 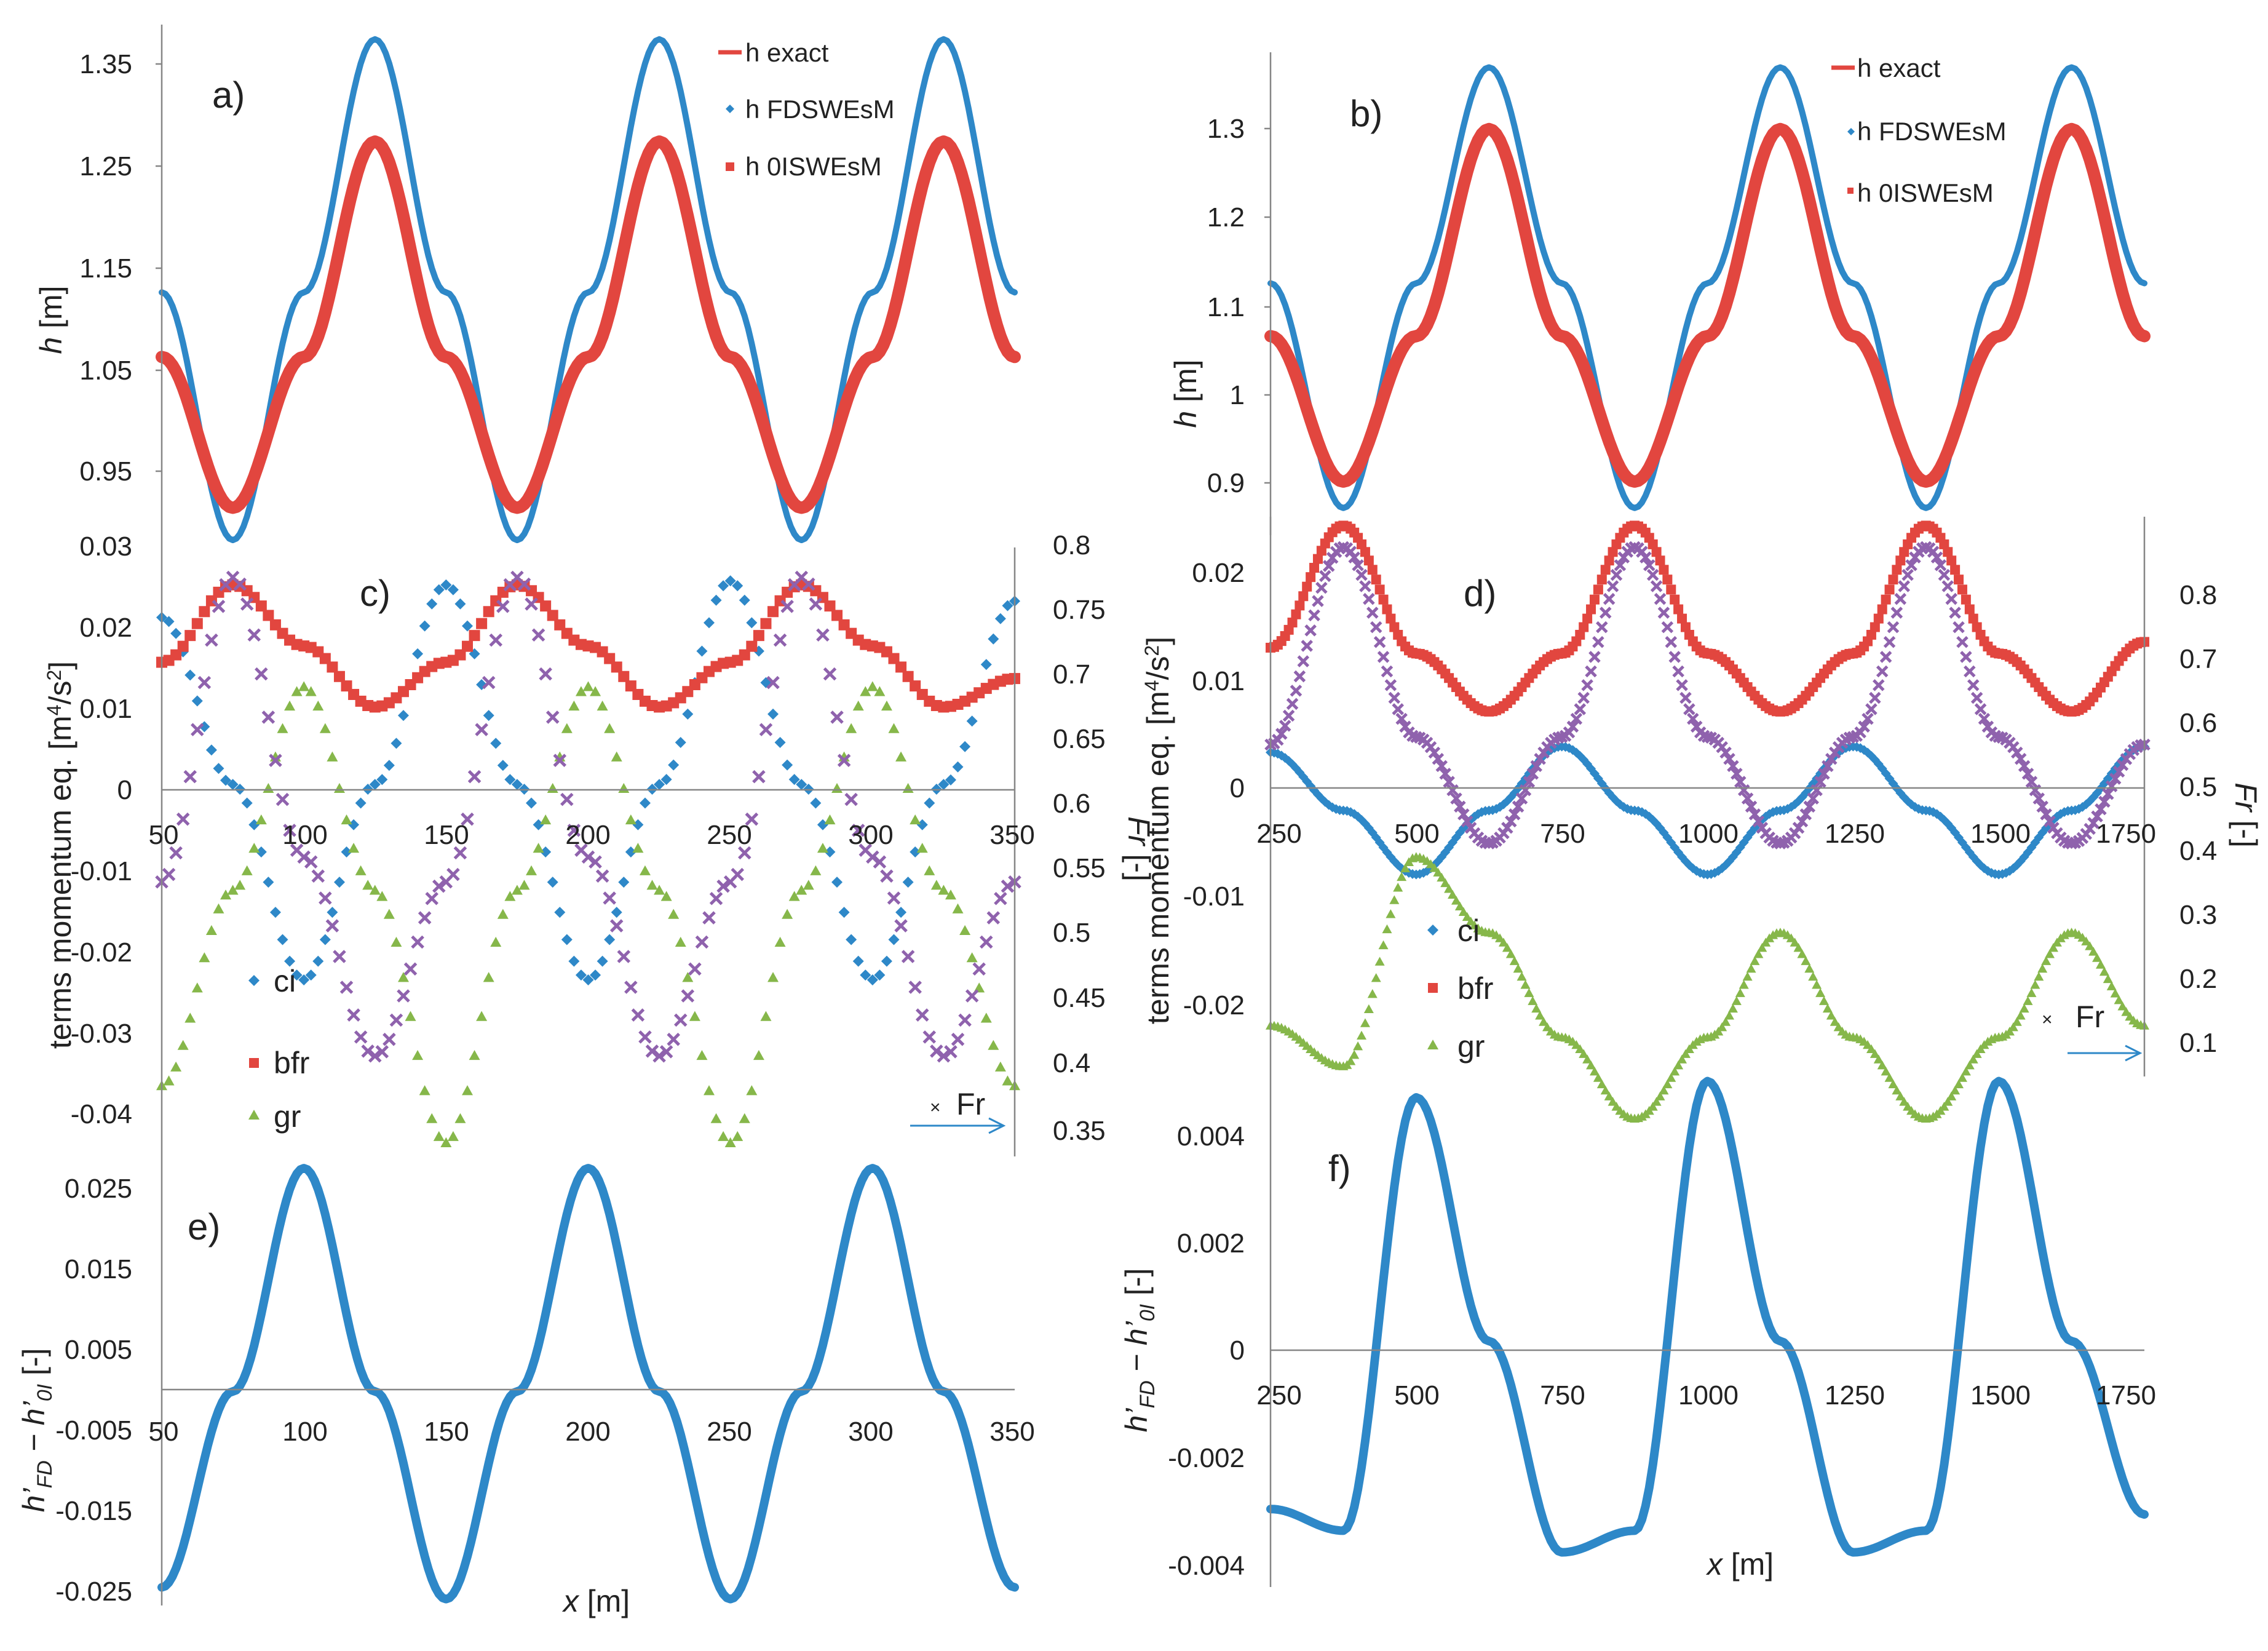 What do you see at coordinates (1932, 131) in the screenshot?
I see `legend-h-fdswesm-label: h FDSWEsM` at bounding box center [1932, 131].